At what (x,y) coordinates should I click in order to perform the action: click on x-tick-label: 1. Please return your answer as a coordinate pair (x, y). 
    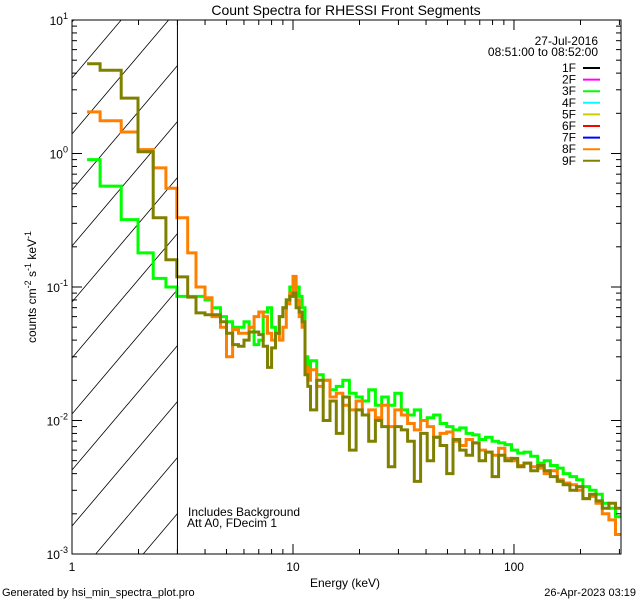
    Looking at the image, I should click on (72, 567).